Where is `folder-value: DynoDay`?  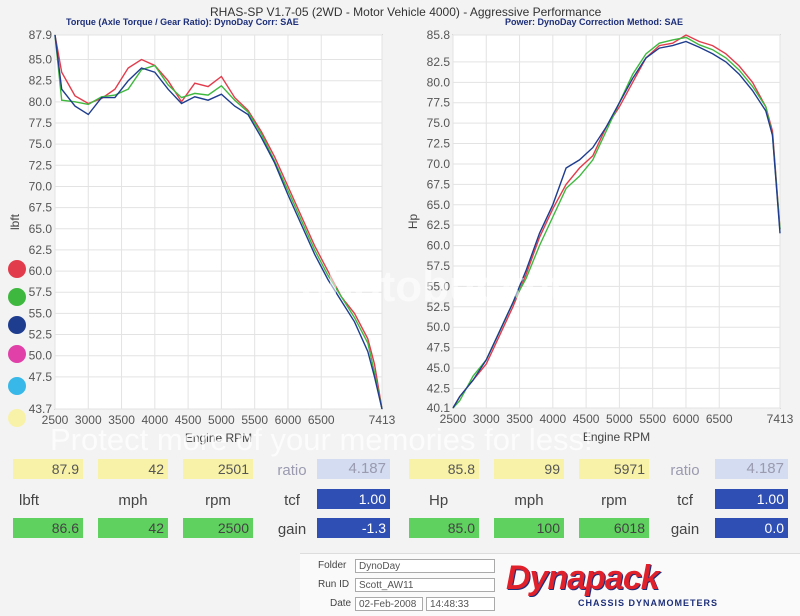 folder-value: DynoDay is located at coordinates (425, 566).